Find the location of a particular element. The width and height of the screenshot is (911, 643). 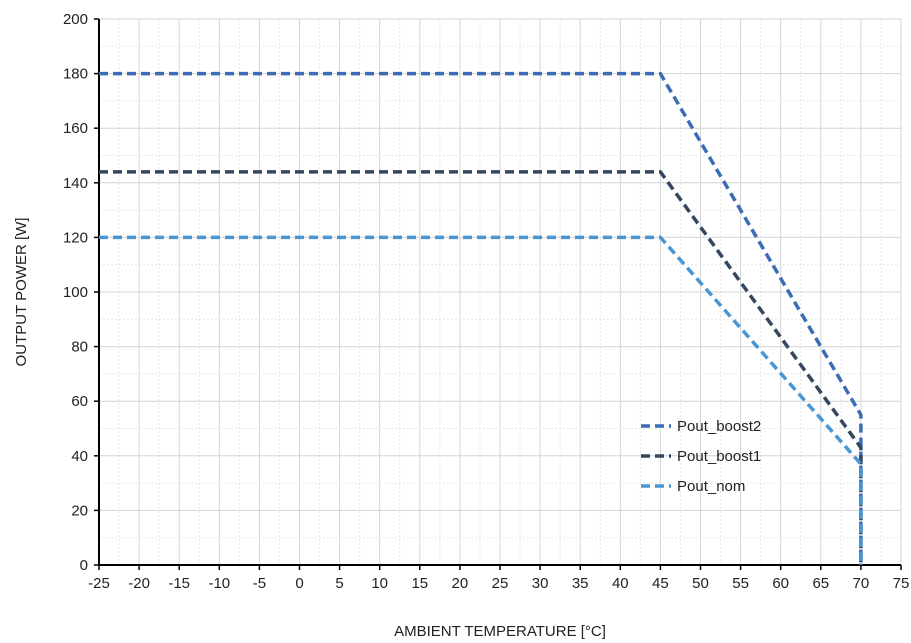

x-tick-label: -5 is located at coordinates (259, 583).